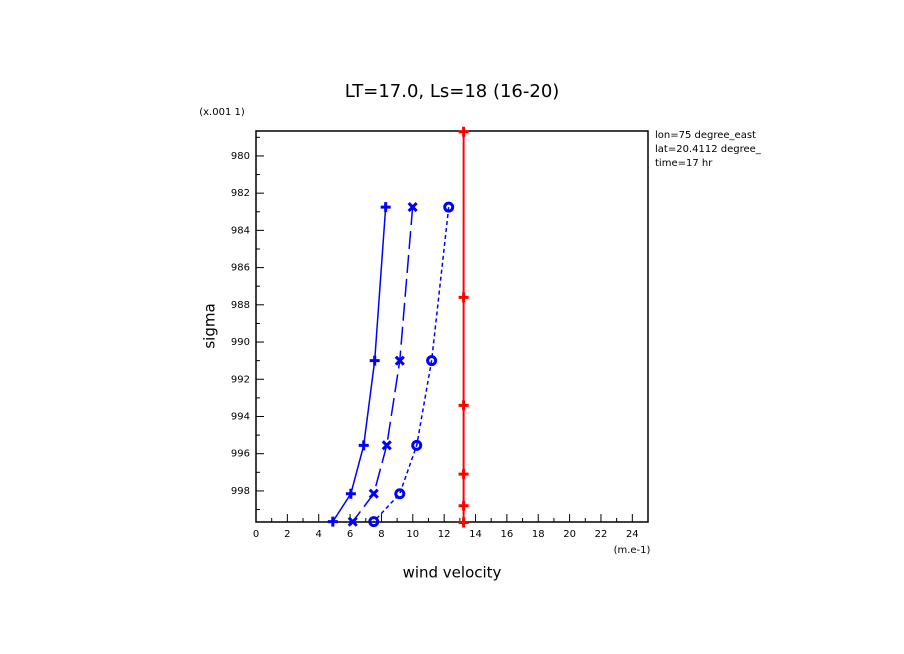 The image size is (904, 654). Describe the element at coordinates (240, 379) in the screenshot. I see `y-tick-label: 992` at that location.